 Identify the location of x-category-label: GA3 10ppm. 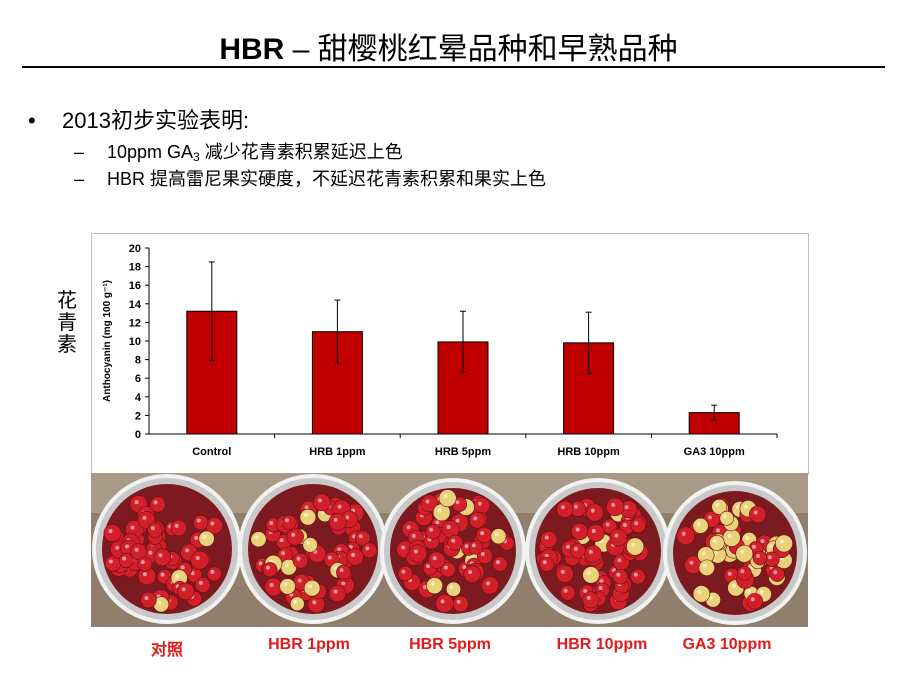
(714, 452).